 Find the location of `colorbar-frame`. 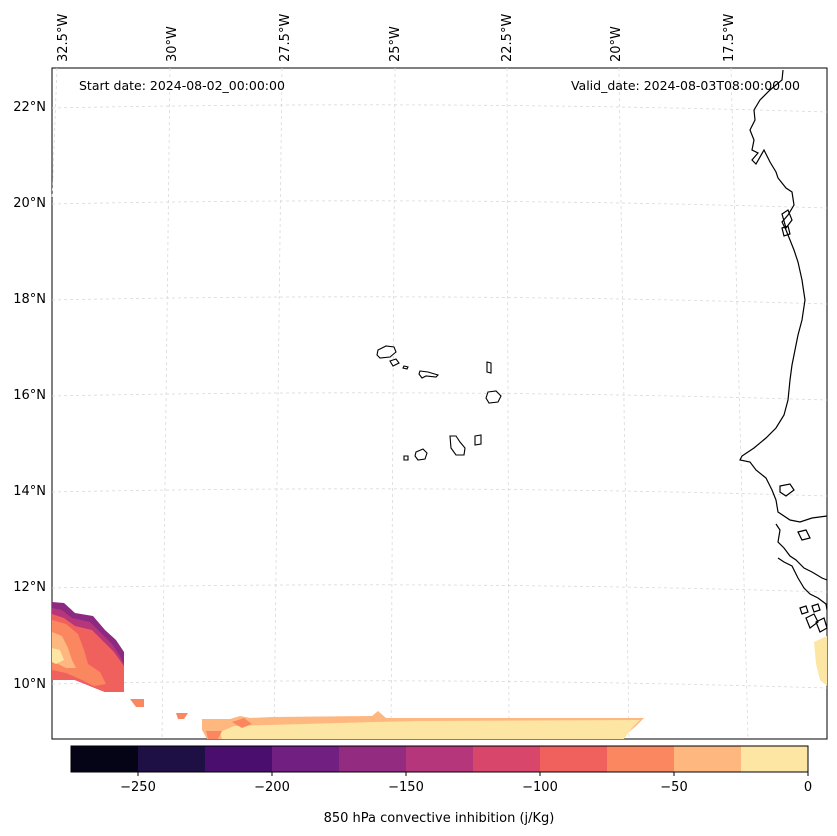

colorbar-frame is located at coordinates (439, 759).